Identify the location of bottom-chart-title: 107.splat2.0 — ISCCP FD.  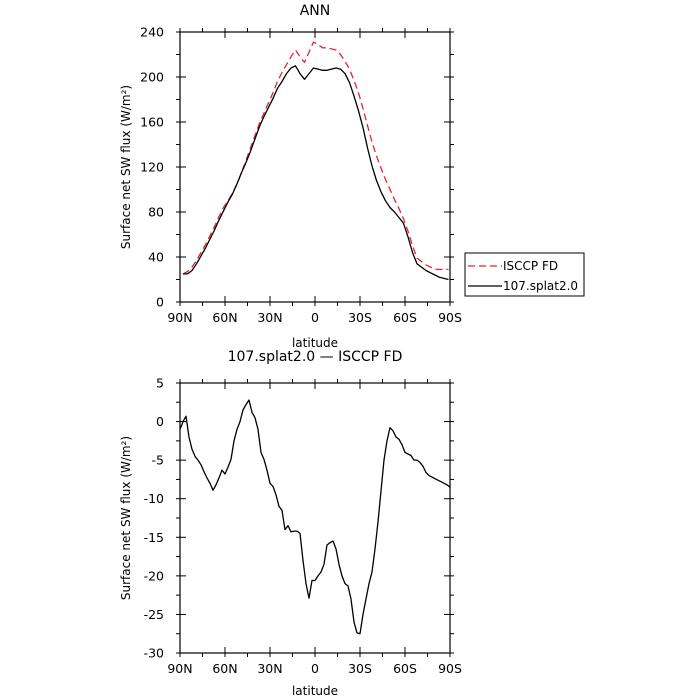
(315, 357).